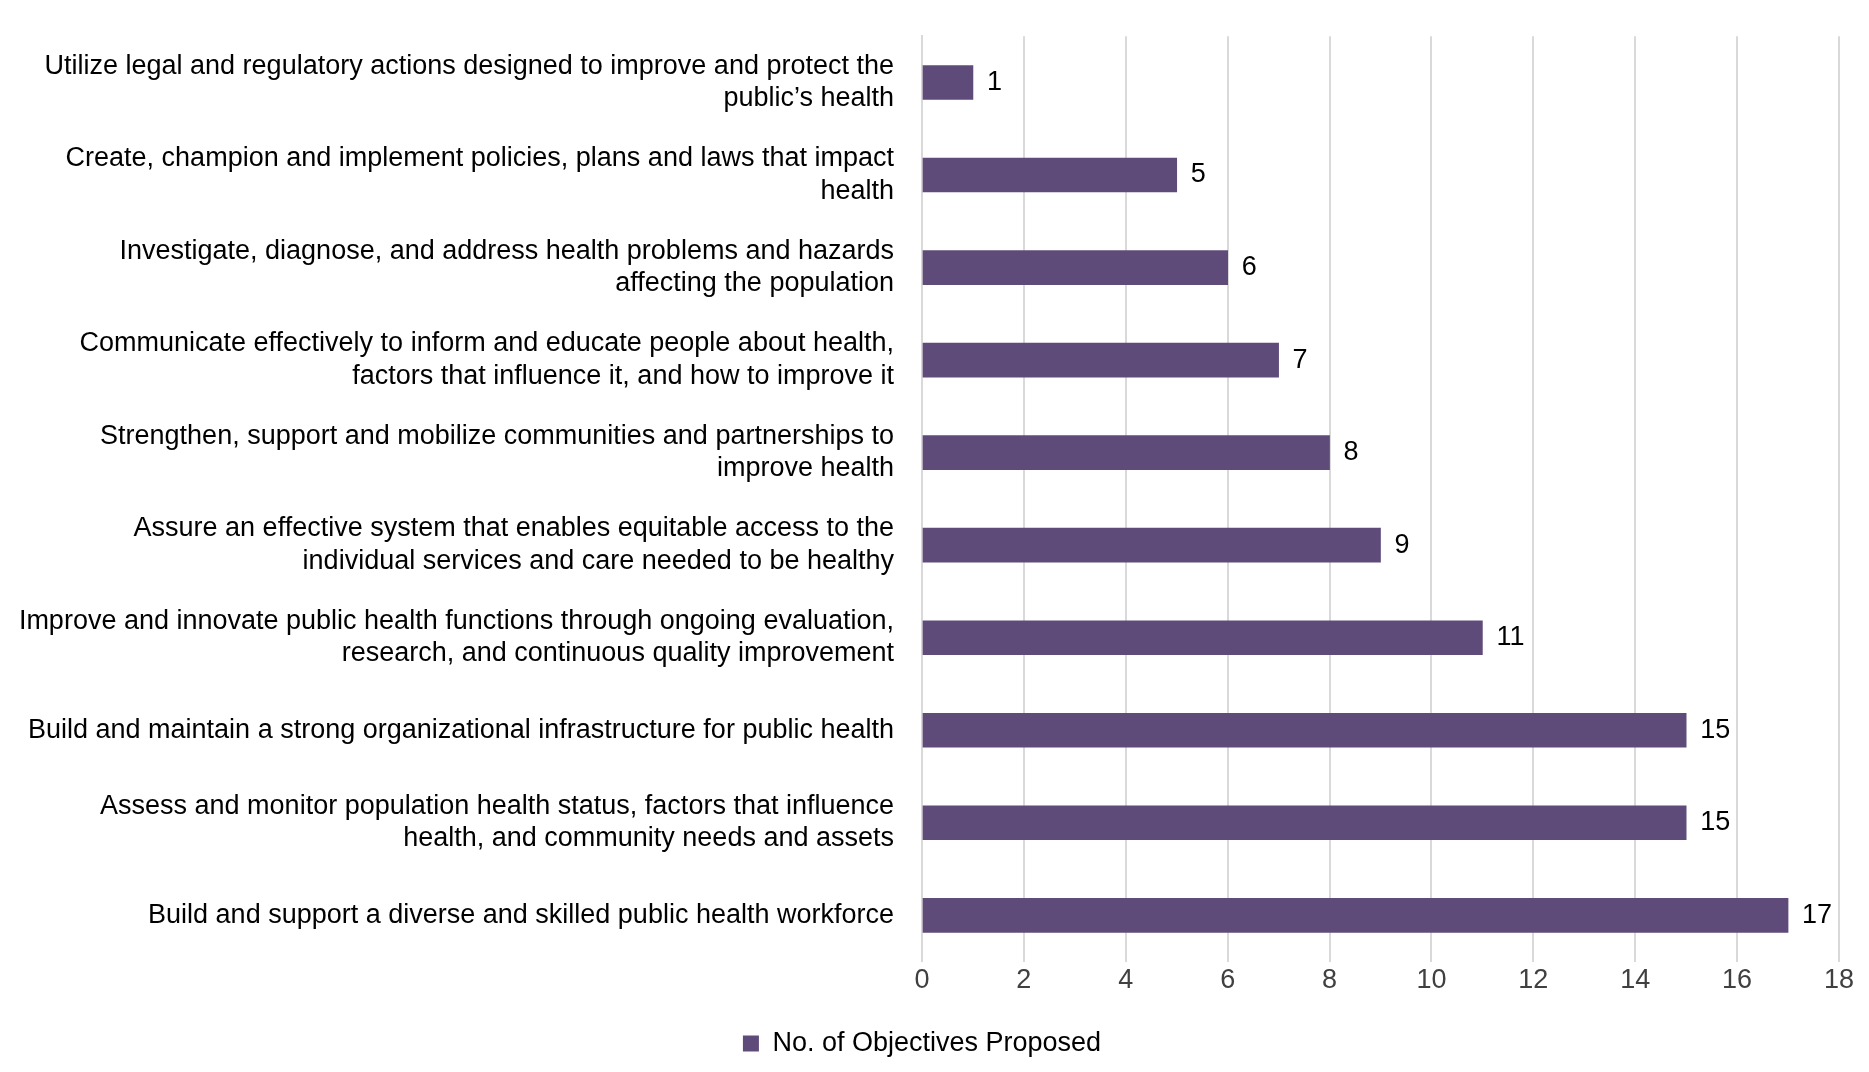  Describe the element at coordinates (937, 1041) in the screenshot. I see `legend-label: No. of Objectives Proposed` at that location.